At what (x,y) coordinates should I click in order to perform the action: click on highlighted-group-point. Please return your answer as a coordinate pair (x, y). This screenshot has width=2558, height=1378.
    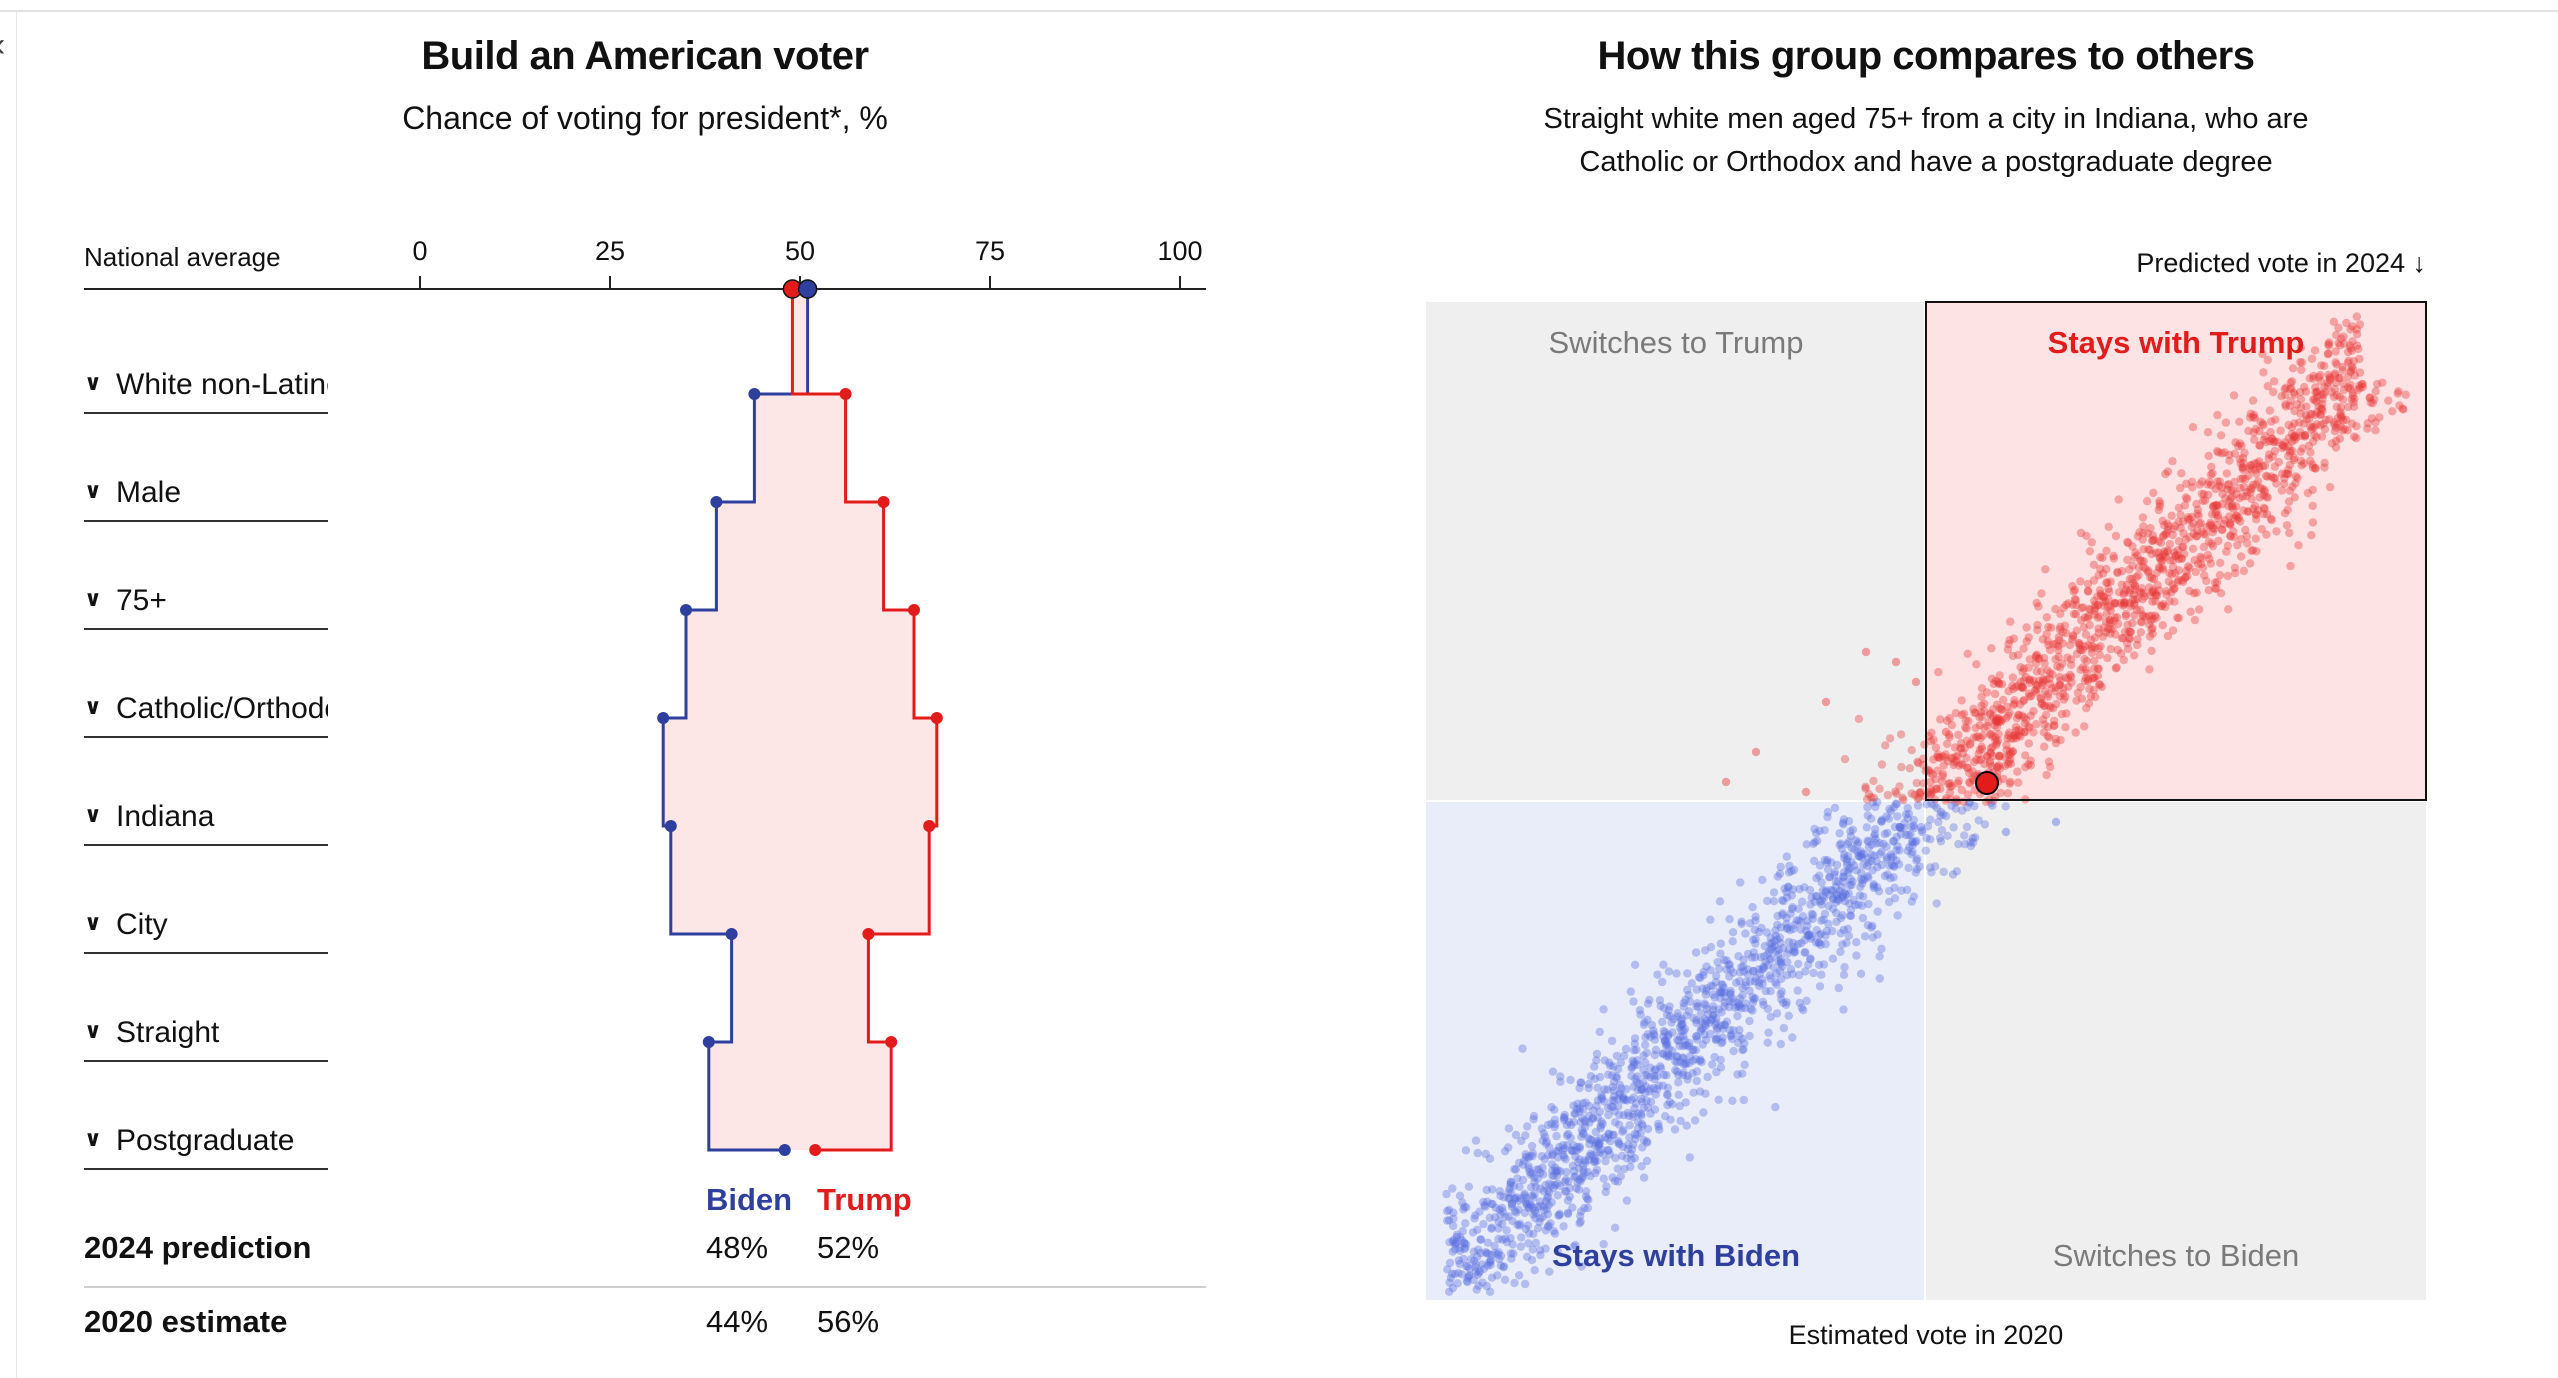
    Looking at the image, I should click on (1987, 783).